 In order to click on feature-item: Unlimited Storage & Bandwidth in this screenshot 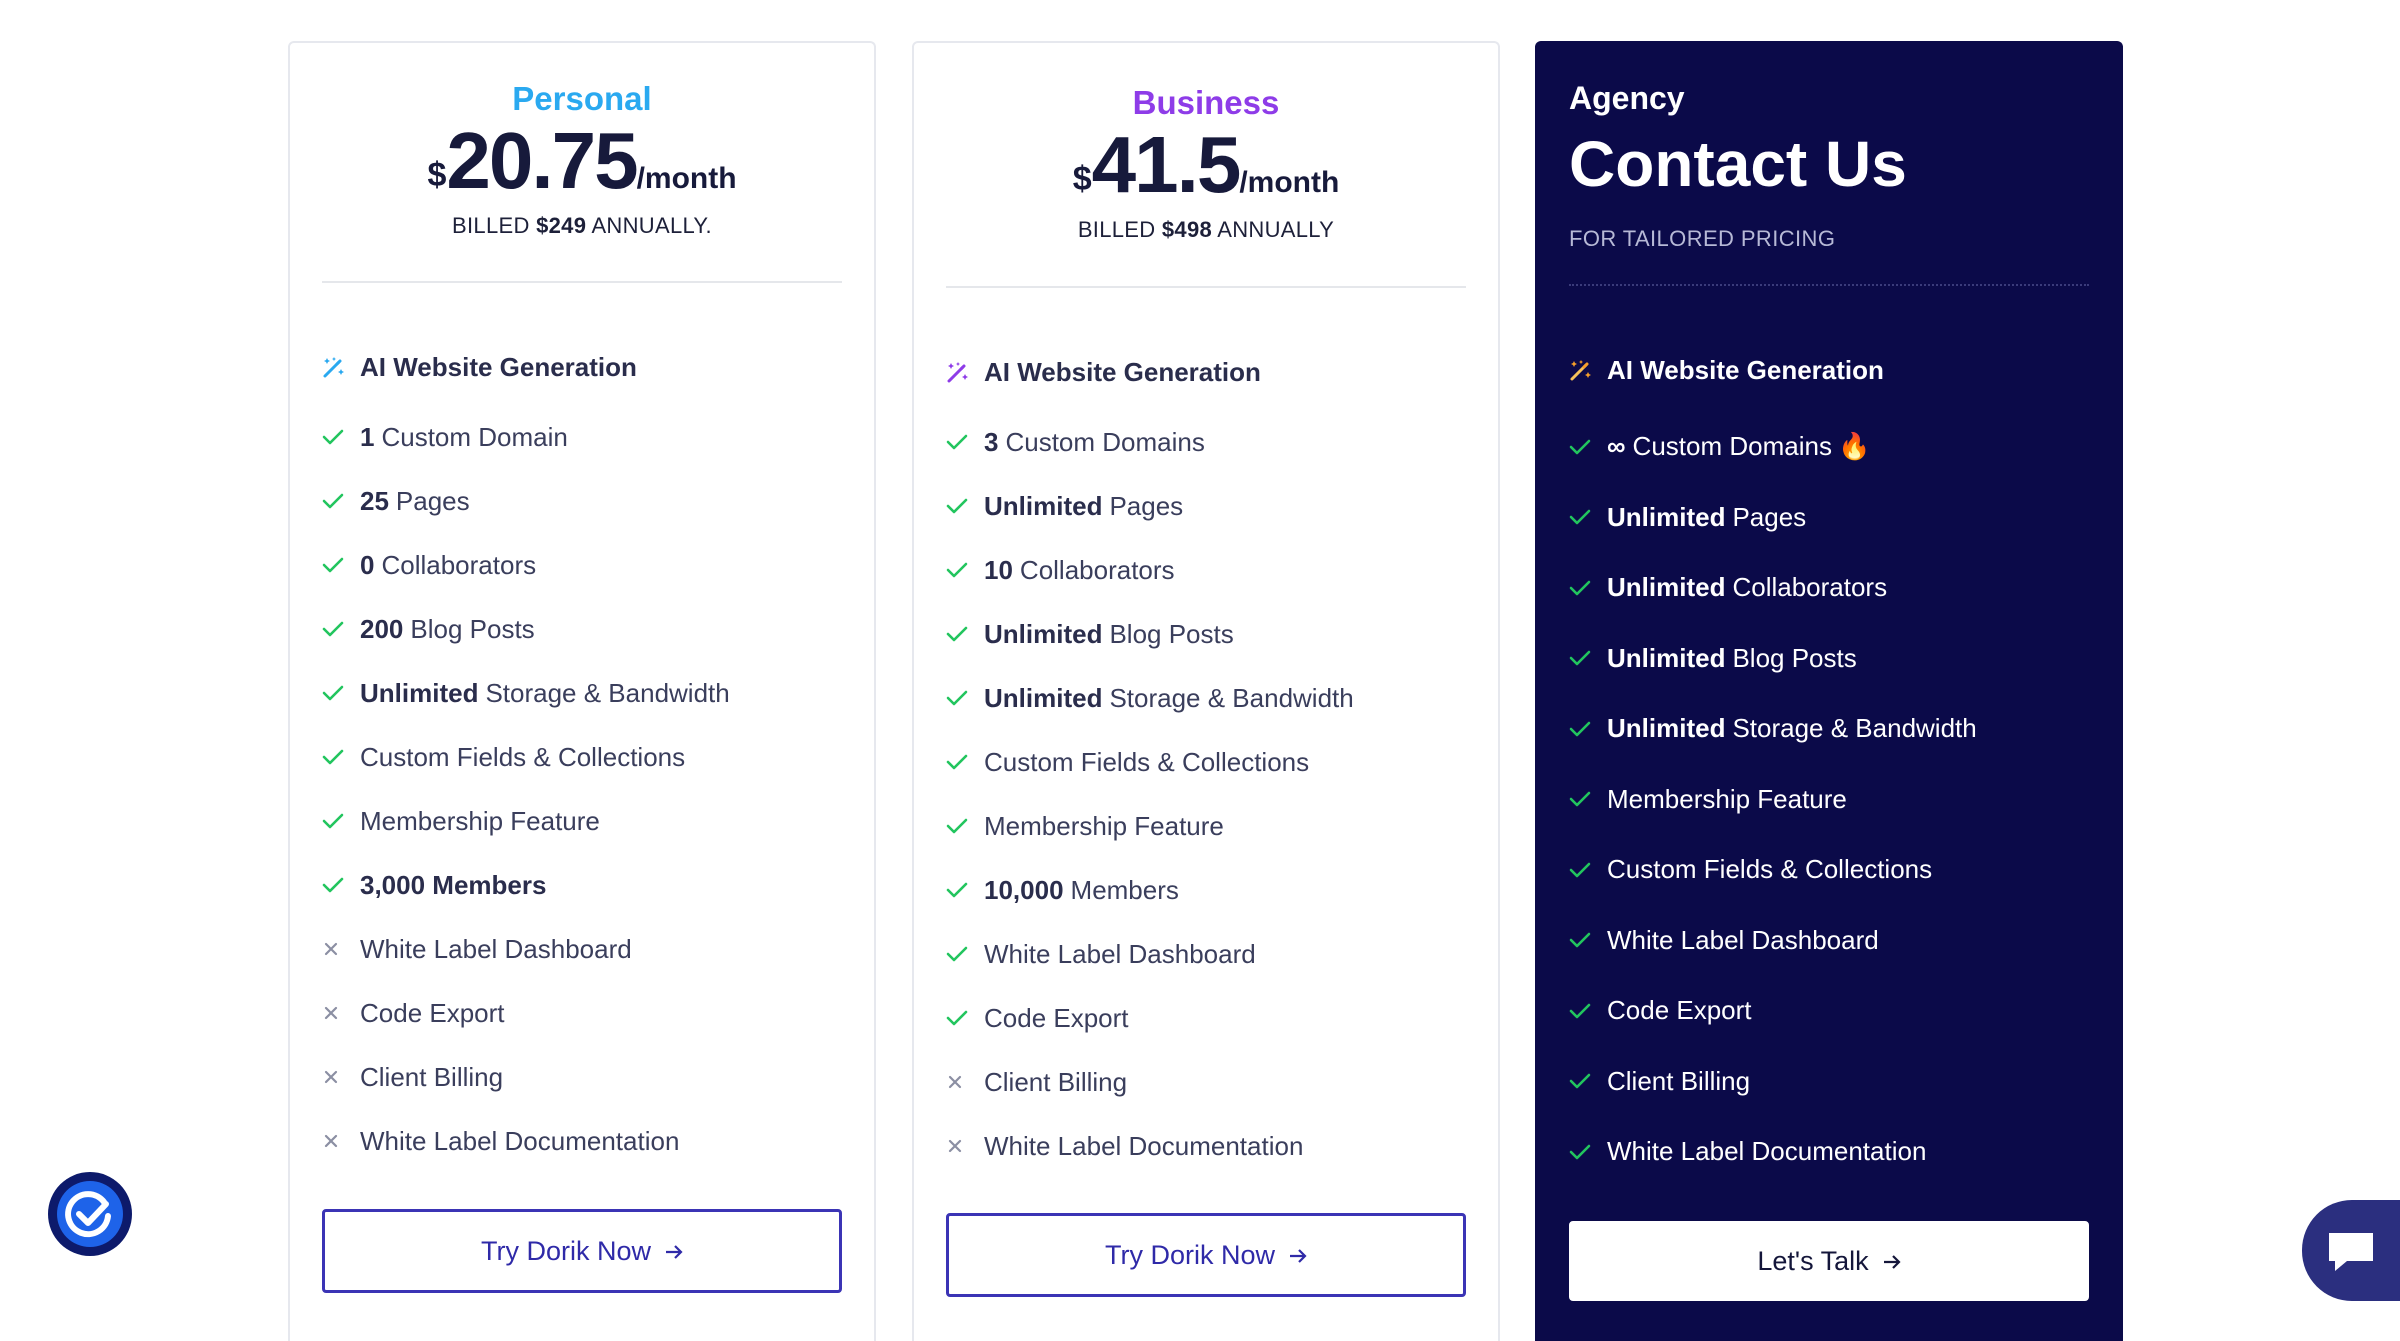, I will do `click(588, 693)`.